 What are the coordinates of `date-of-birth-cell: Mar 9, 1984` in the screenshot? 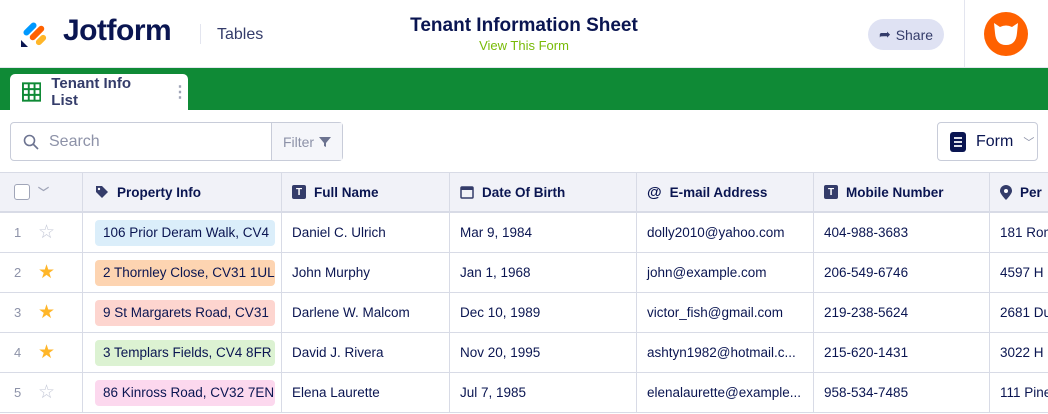 It's located at (543, 232).